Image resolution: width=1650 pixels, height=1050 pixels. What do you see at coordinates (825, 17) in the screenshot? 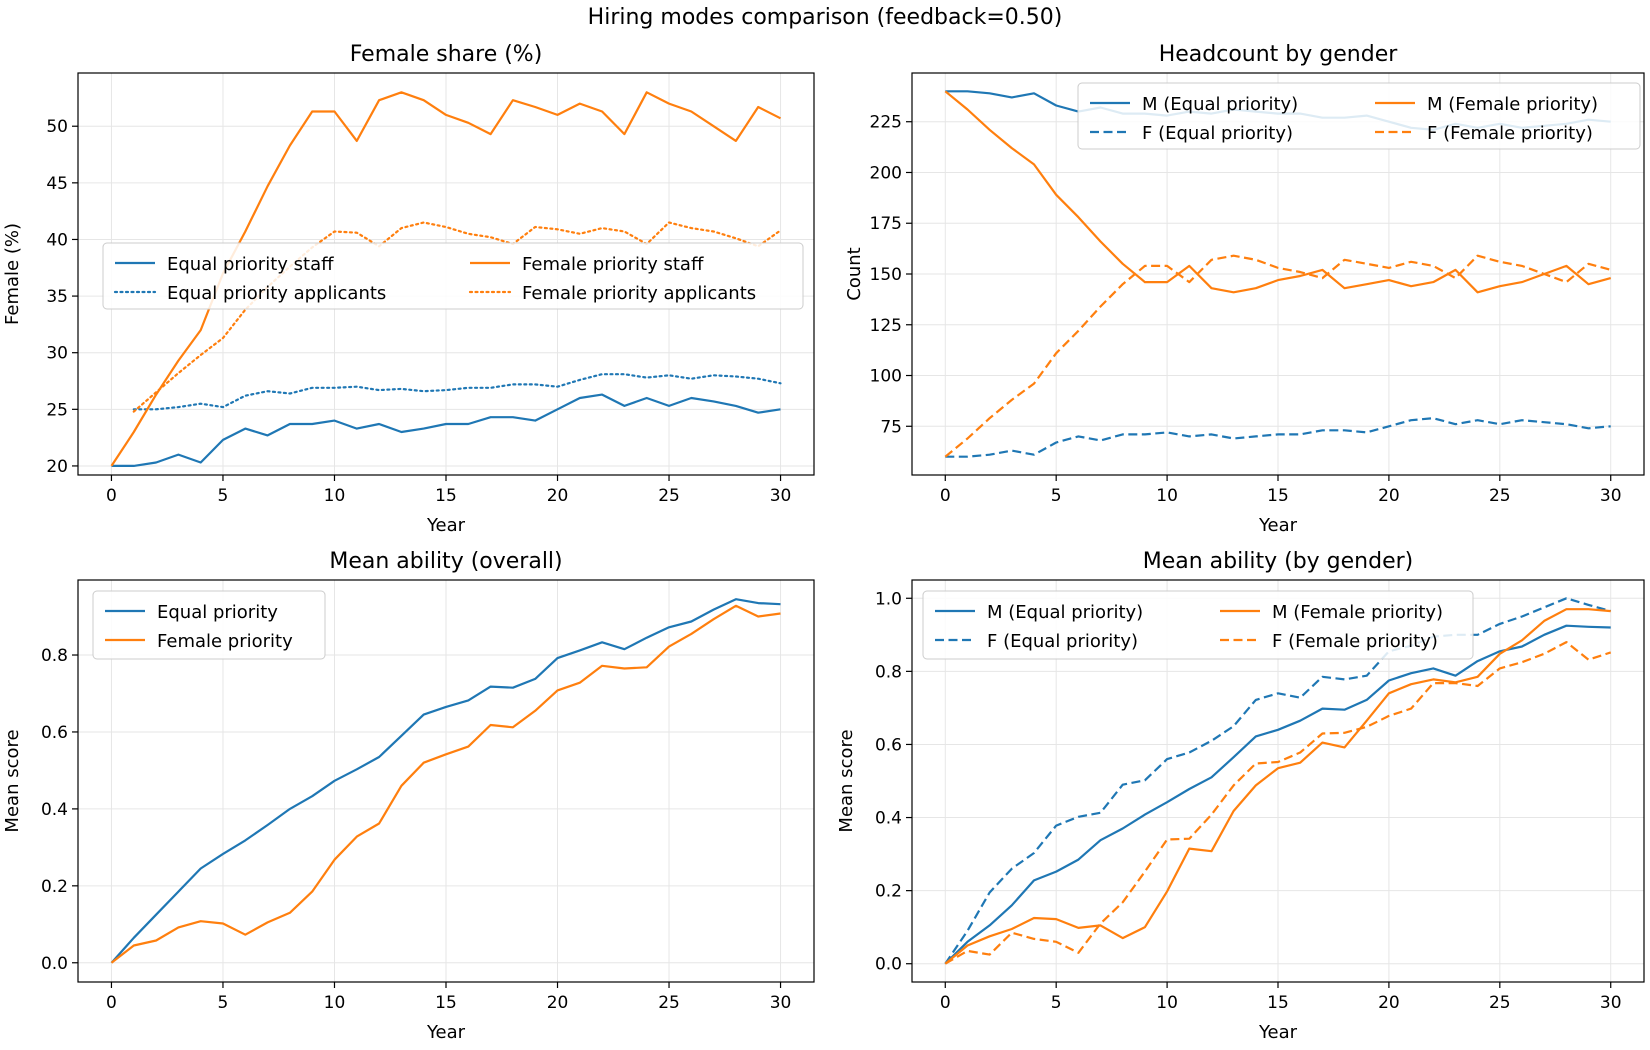
I see `figure-suptitle: Hiring modes comparison (feedback=0.50)` at bounding box center [825, 17].